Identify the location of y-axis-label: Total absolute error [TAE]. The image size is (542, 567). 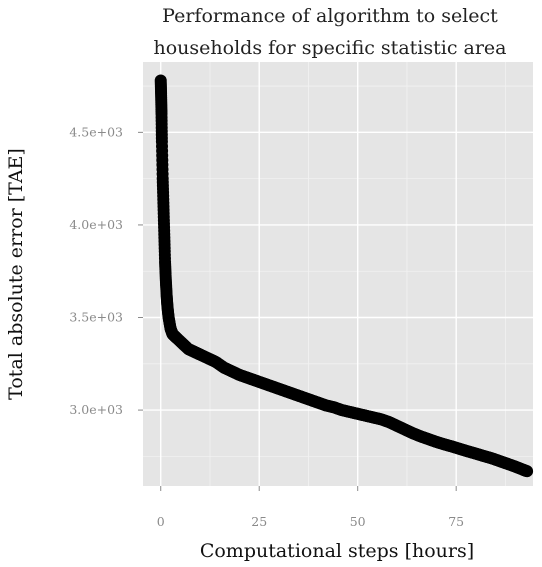
(16, 274).